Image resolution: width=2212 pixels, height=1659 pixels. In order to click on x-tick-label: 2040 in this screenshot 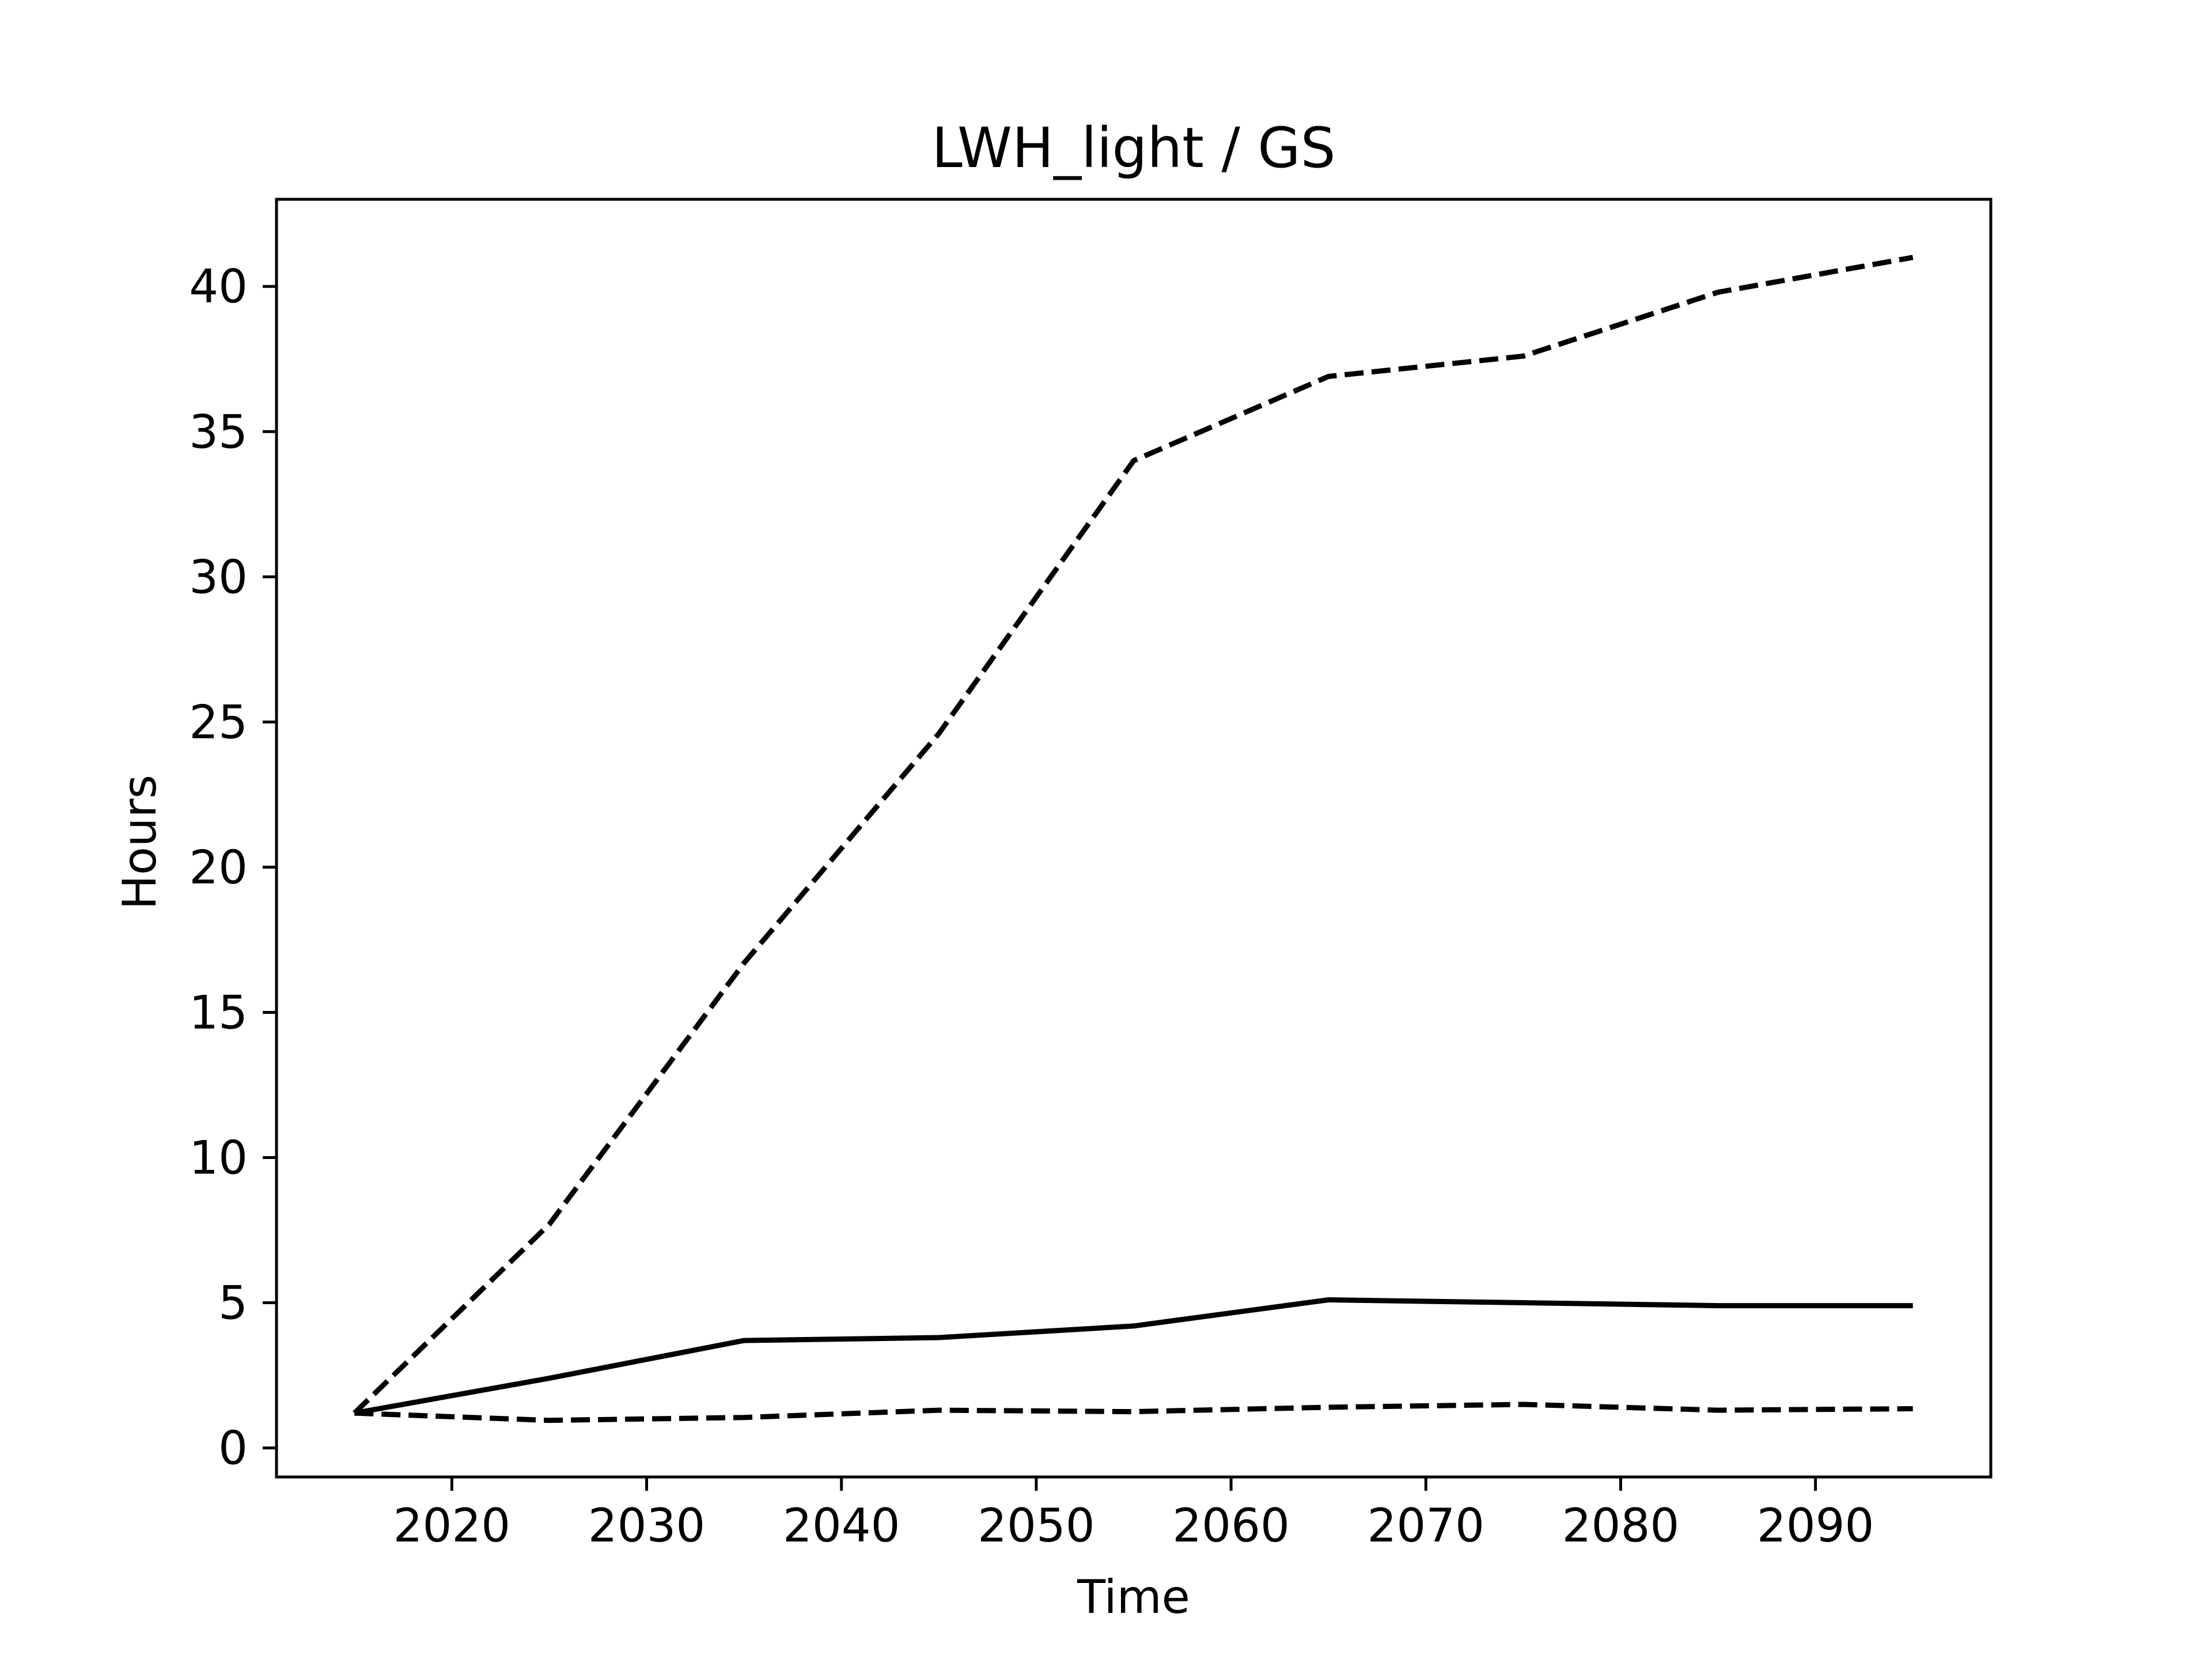, I will do `click(841, 1525)`.